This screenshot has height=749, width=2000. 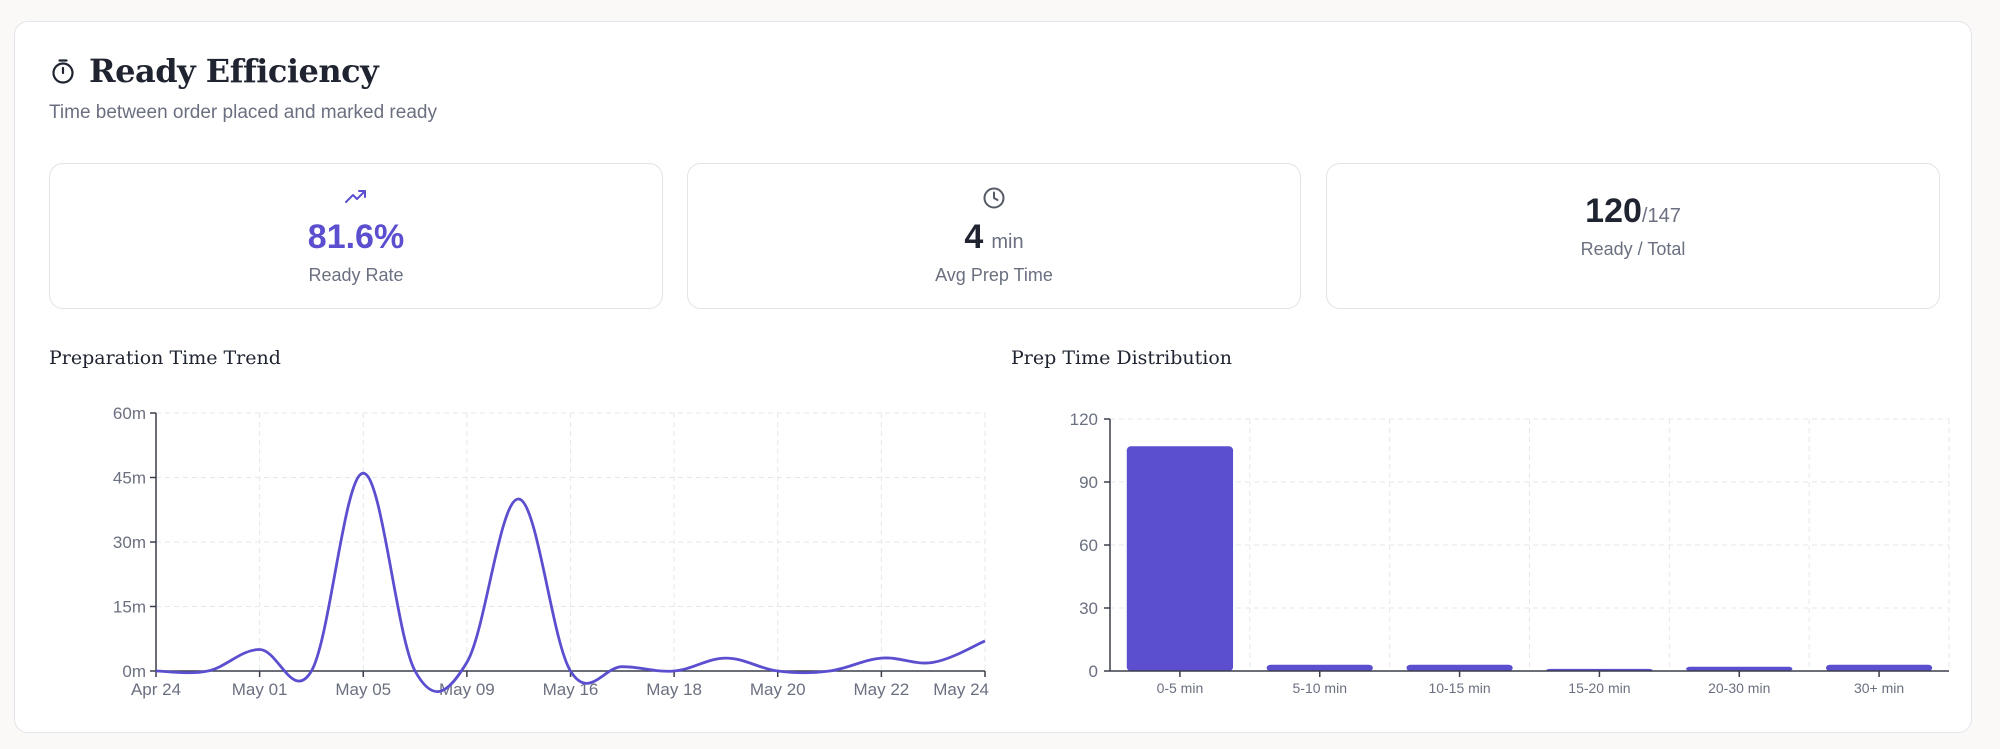 What do you see at coordinates (1633, 236) in the screenshot?
I see `stat-ready-total: 120/147 Ready / Total` at bounding box center [1633, 236].